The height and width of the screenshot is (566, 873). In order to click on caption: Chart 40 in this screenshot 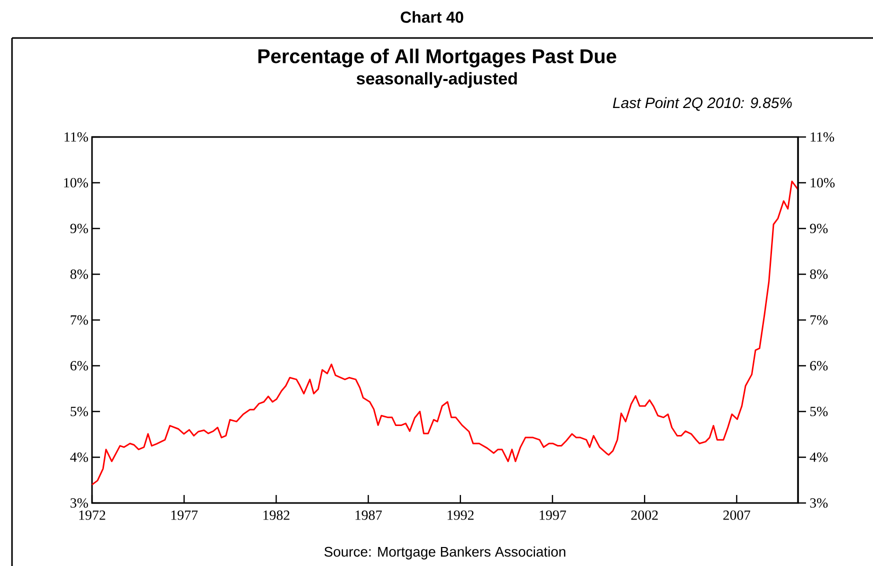, I will do `click(432, 17)`.